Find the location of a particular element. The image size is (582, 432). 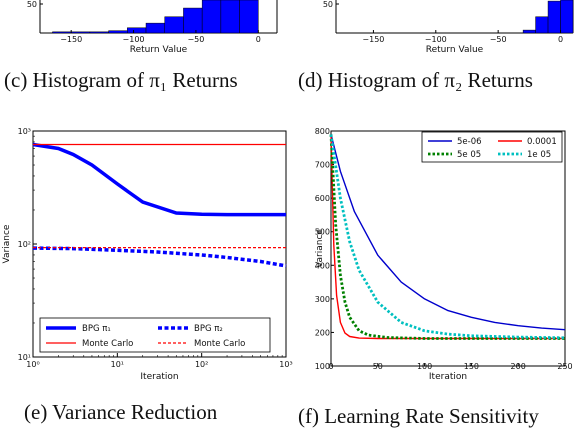

caption-d: (d) Histogram of π₂ Returns is located at coordinates (415, 80).